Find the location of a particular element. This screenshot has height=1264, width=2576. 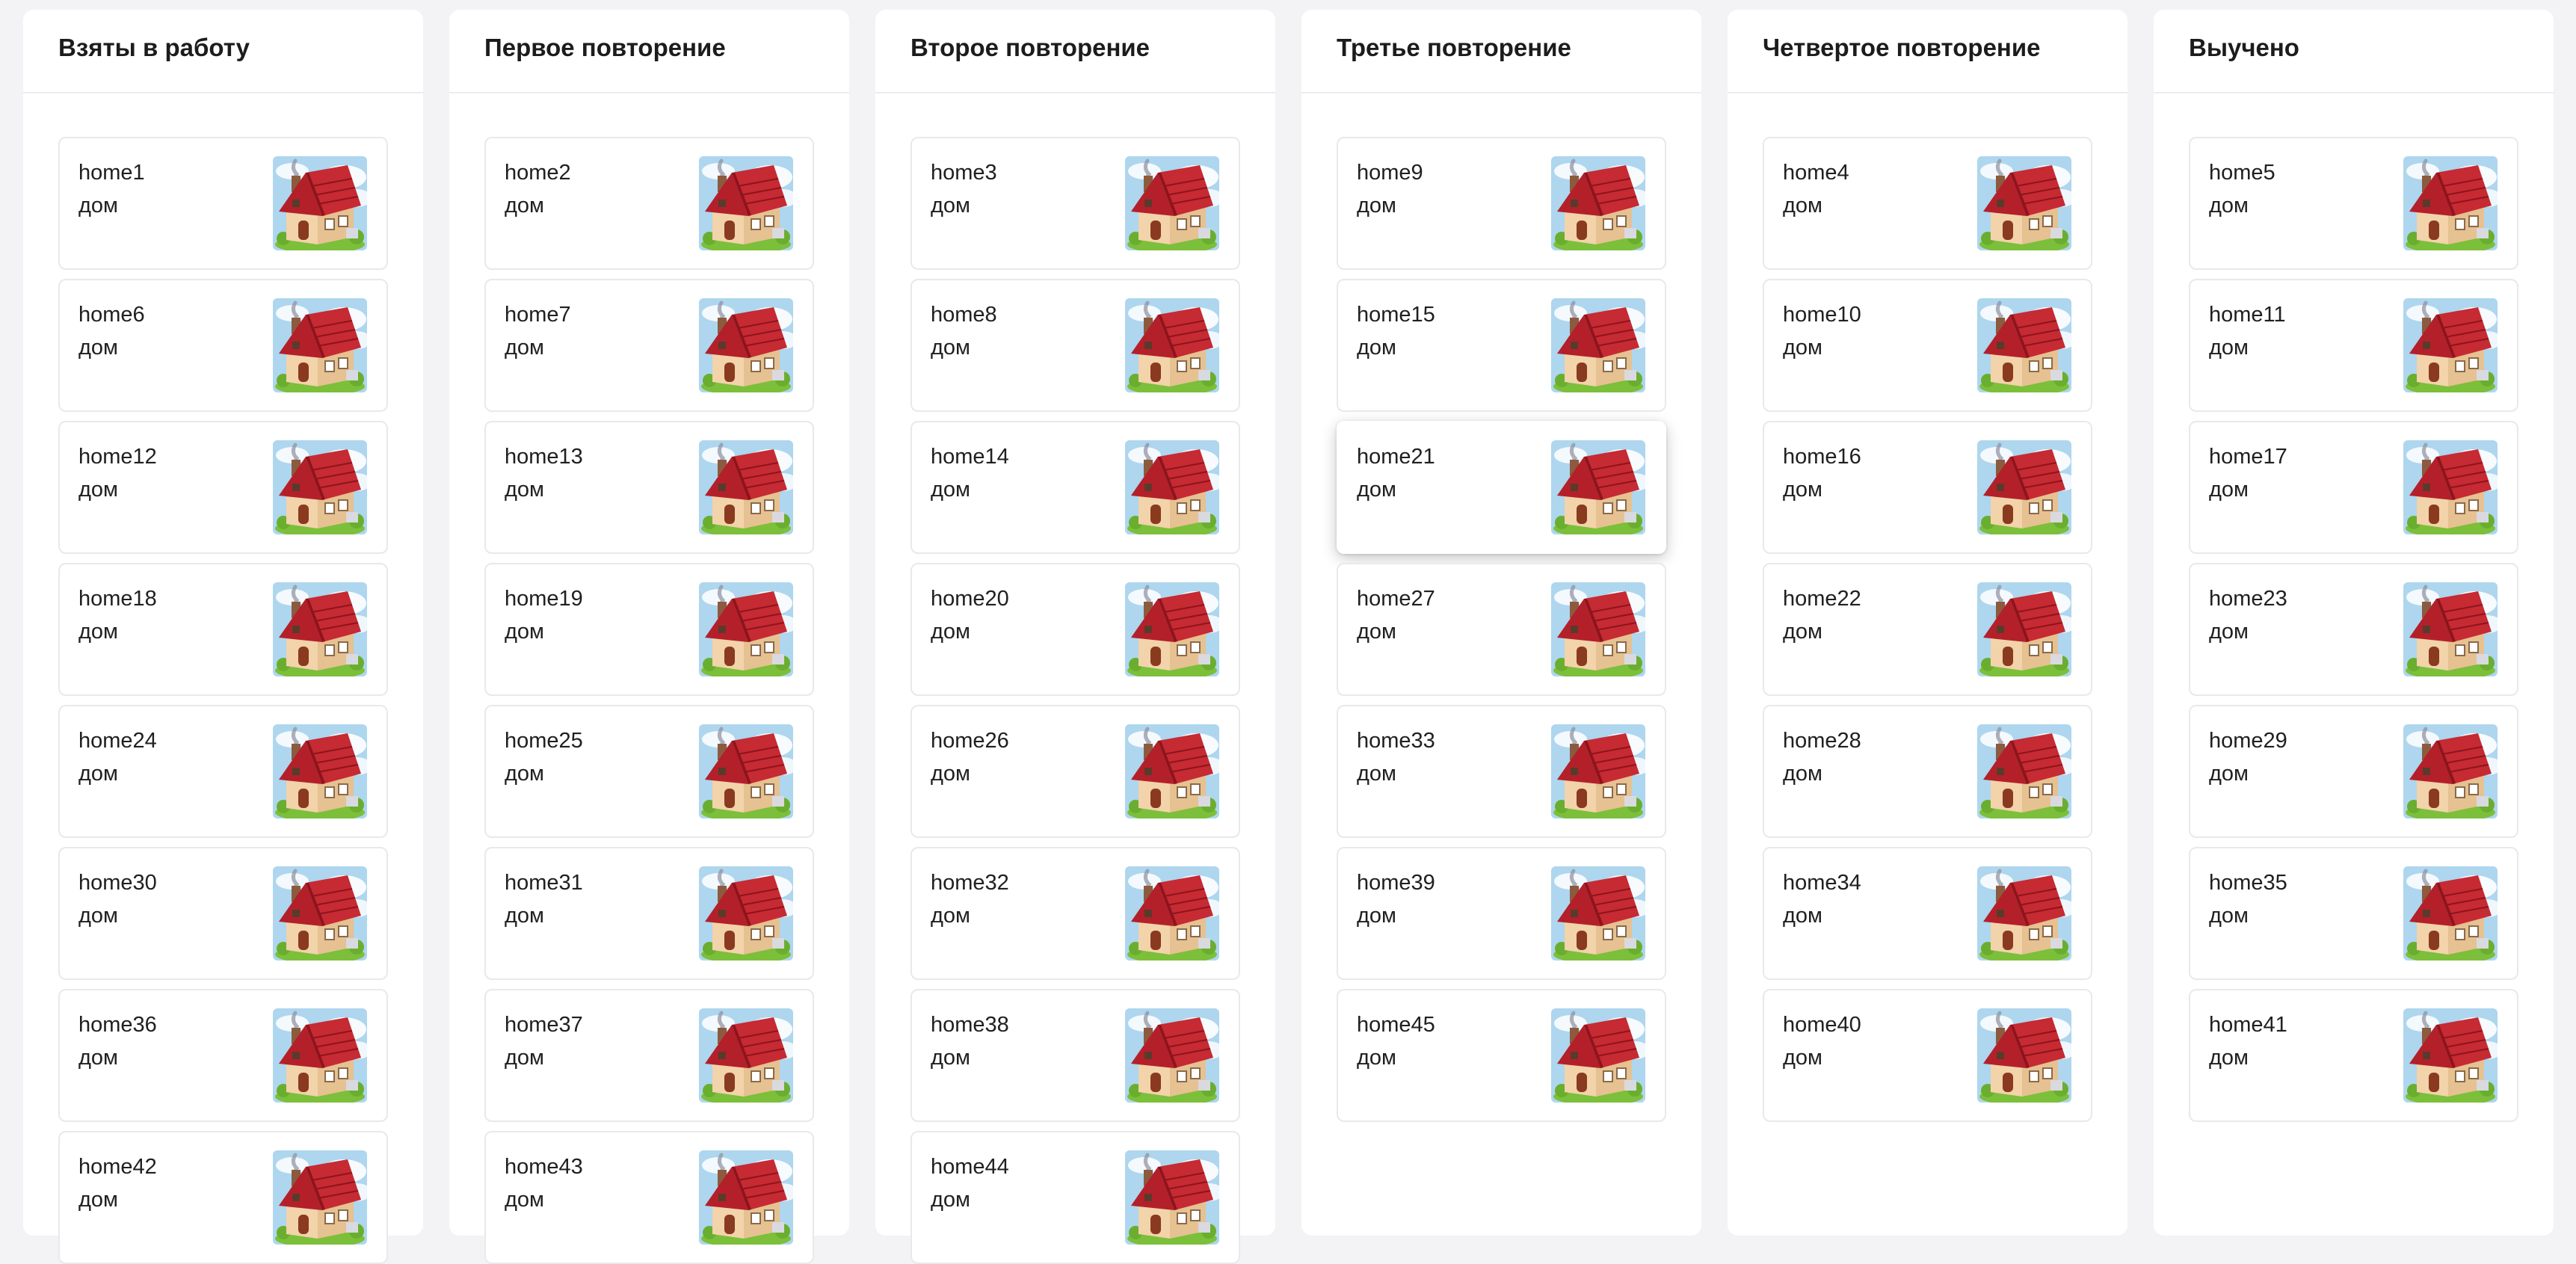

word-card: home36 дом is located at coordinates (223, 1055).